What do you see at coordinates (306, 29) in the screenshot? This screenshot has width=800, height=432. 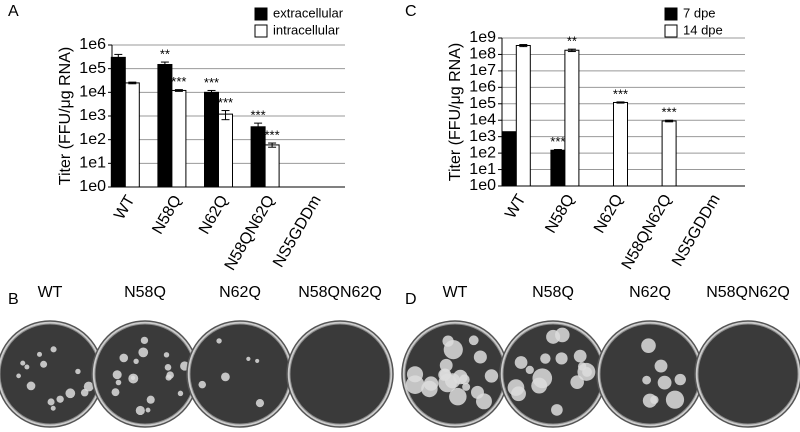 I see `legend-label: intracellular` at bounding box center [306, 29].